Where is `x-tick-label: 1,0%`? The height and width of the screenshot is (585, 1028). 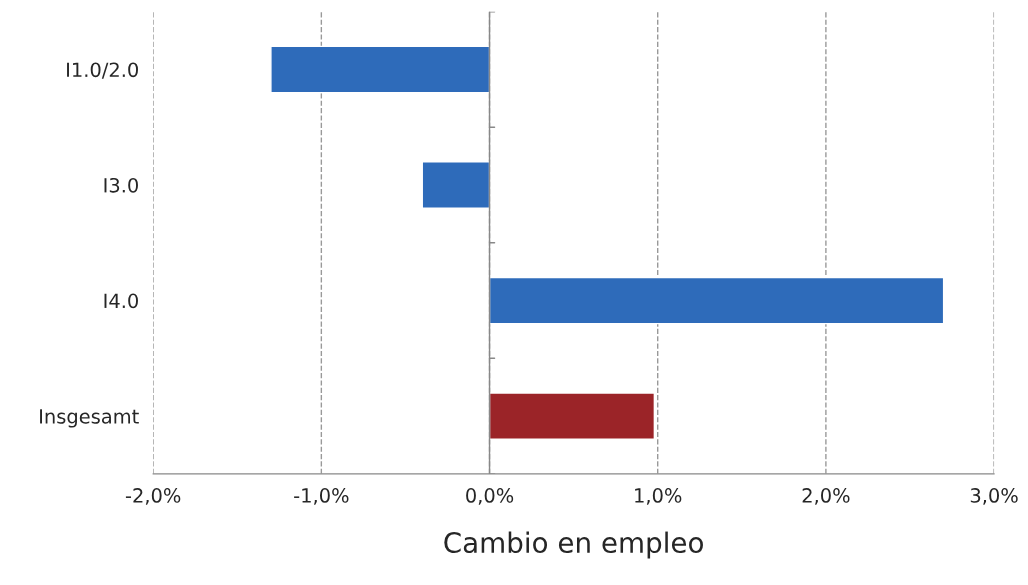 x-tick-label: 1,0% is located at coordinates (658, 496).